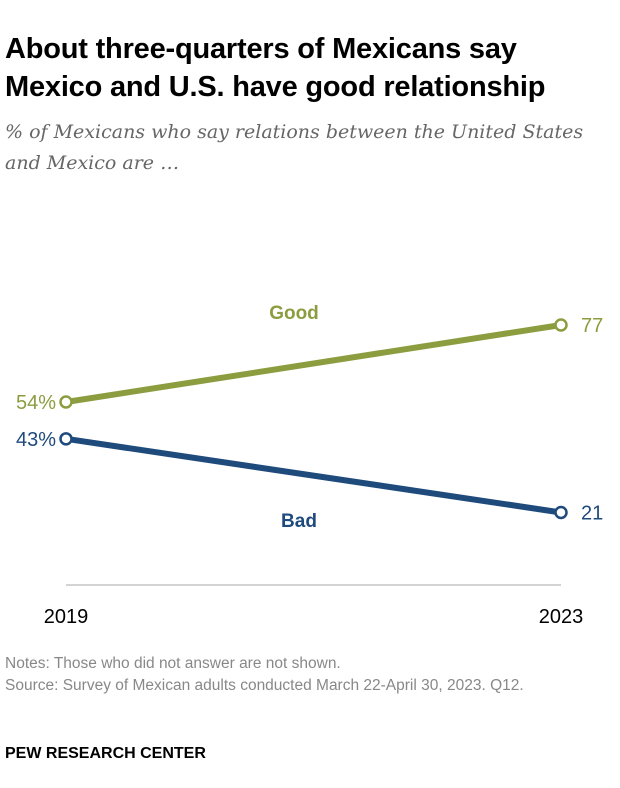 The height and width of the screenshot is (788, 620). Describe the element at coordinates (36, 440) in the screenshot. I see `data-label-bad-2019: 43%` at that location.